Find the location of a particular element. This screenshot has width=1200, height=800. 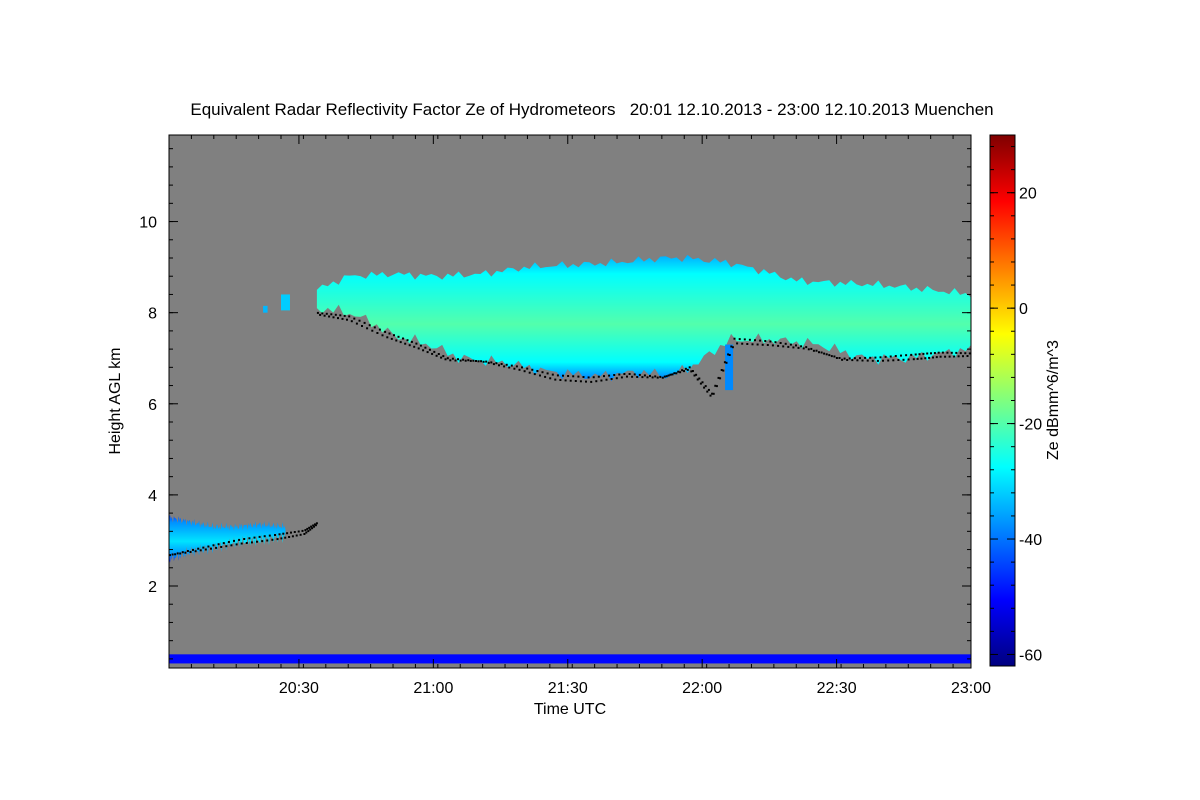

colorbar-label: Ze dBmm^6/m^3 is located at coordinates (1053, 400).